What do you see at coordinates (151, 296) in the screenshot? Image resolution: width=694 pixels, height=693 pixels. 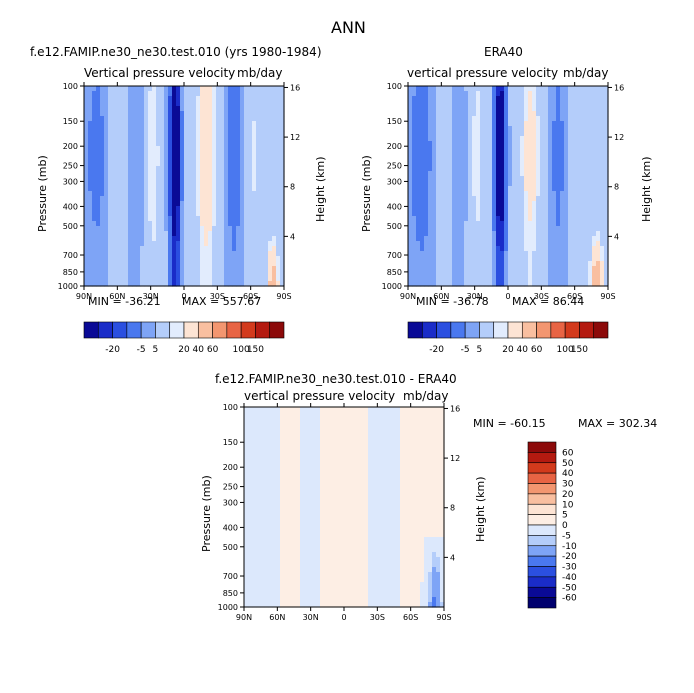 I see `lat-tick-label: 30N` at bounding box center [151, 296].